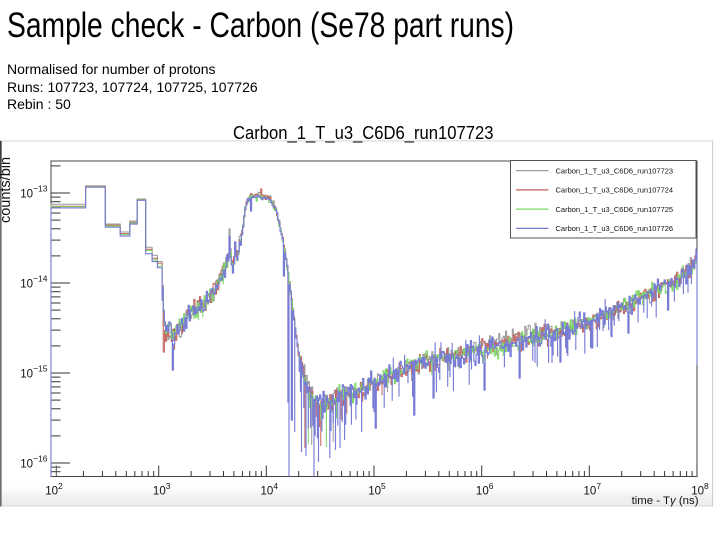 The height and width of the screenshot is (540, 720). Describe the element at coordinates (33, 372) in the screenshot. I see `svg-text: 10−15` at that location.